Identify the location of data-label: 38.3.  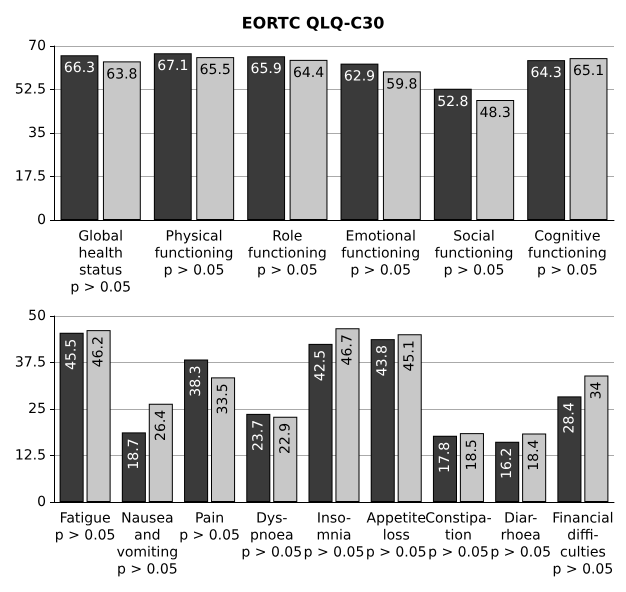
(196, 381).